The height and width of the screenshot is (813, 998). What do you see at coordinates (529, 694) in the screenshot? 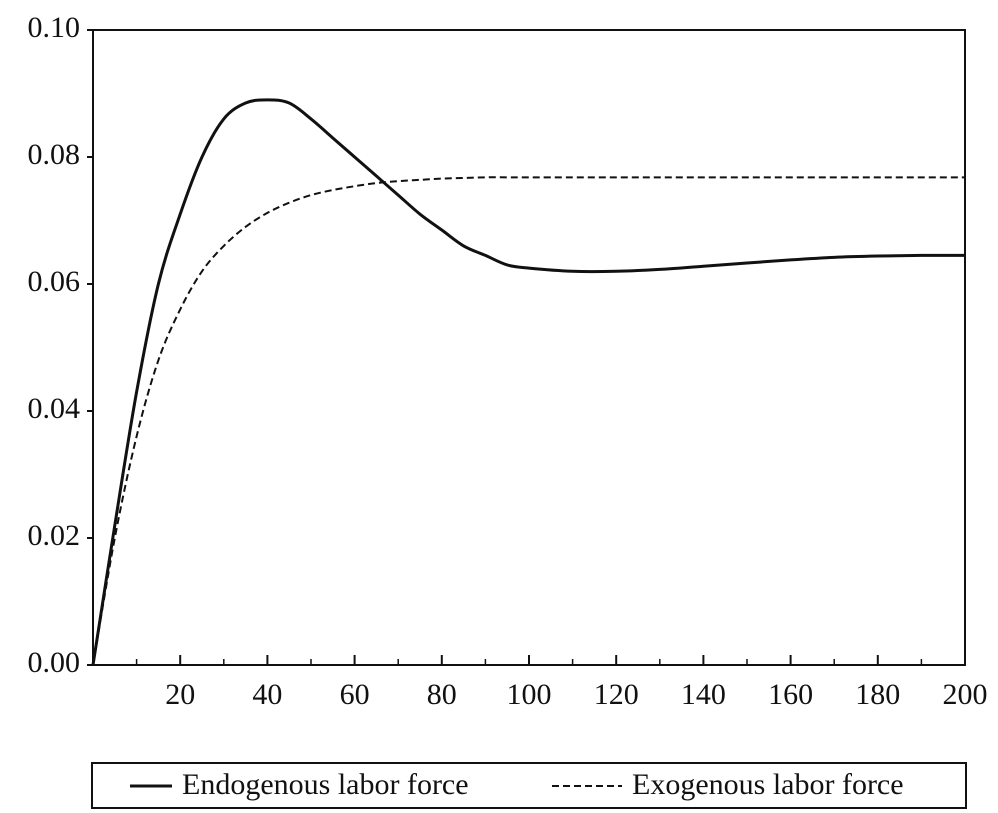
I see `x-tick-label: 100` at bounding box center [529, 694].